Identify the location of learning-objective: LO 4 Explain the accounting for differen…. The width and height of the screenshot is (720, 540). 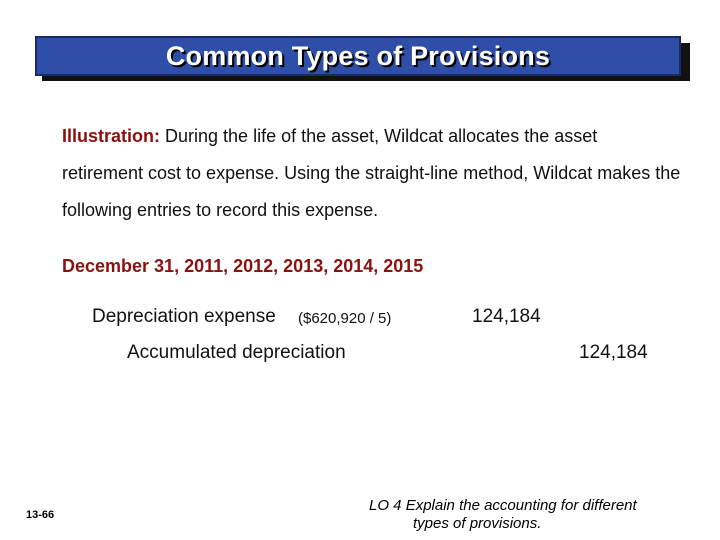
(539, 515).